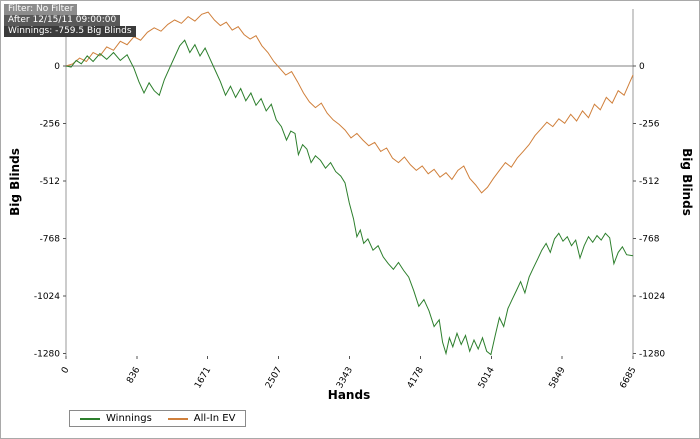 The width and height of the screenshot is (700, 439). I want to click on y-tick-label-left: -768, so click(50, 240).